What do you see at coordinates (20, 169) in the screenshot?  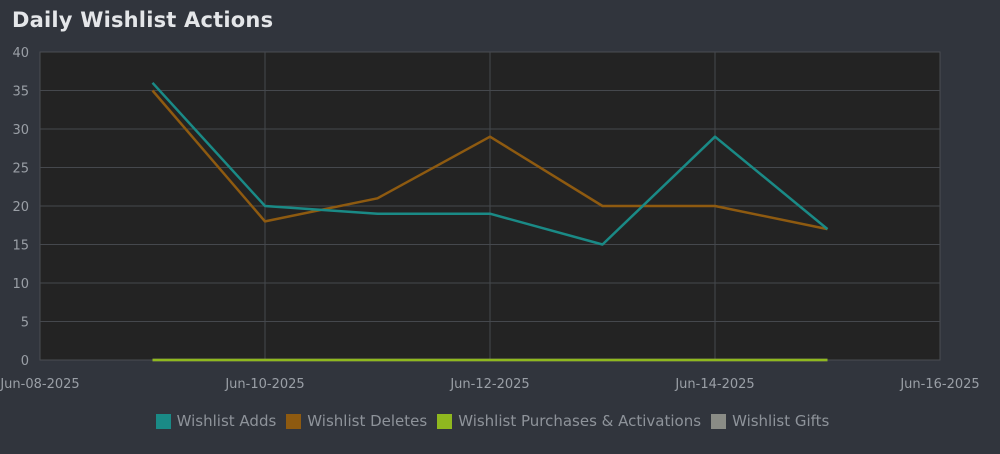 I see `y-tick-label: 25` at bounding box center [20, 169].